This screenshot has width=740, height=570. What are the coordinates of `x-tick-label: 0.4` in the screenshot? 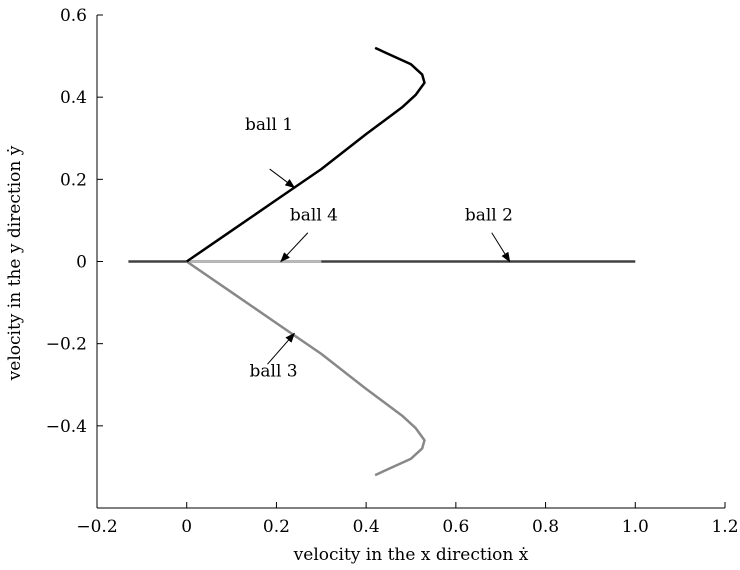 It's located at (366, 527).